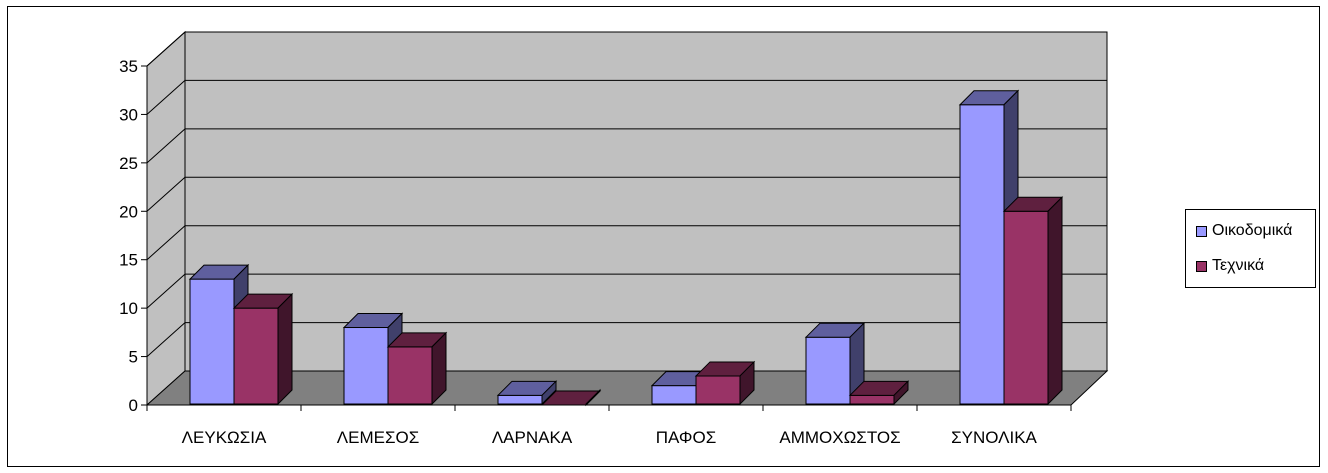 This screenshot has height=473, width=1328. I want to click on y-tick-label: 15, so click(128, 260).